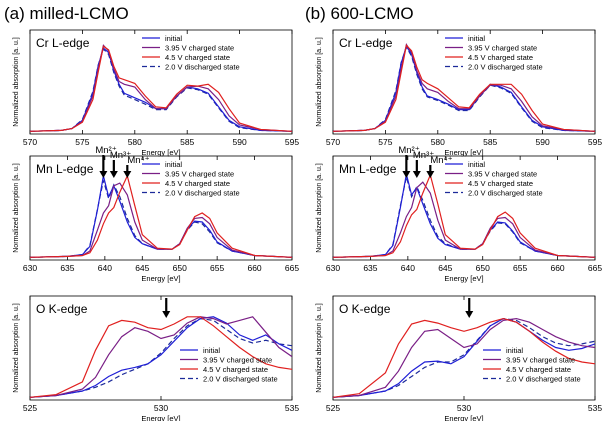 The width and height of the screenshot is (602, 421). What do you see at coordinates (105, 268) in the screenshot?
I see `x-tick-label: 640` at bounding box center [105, 268].